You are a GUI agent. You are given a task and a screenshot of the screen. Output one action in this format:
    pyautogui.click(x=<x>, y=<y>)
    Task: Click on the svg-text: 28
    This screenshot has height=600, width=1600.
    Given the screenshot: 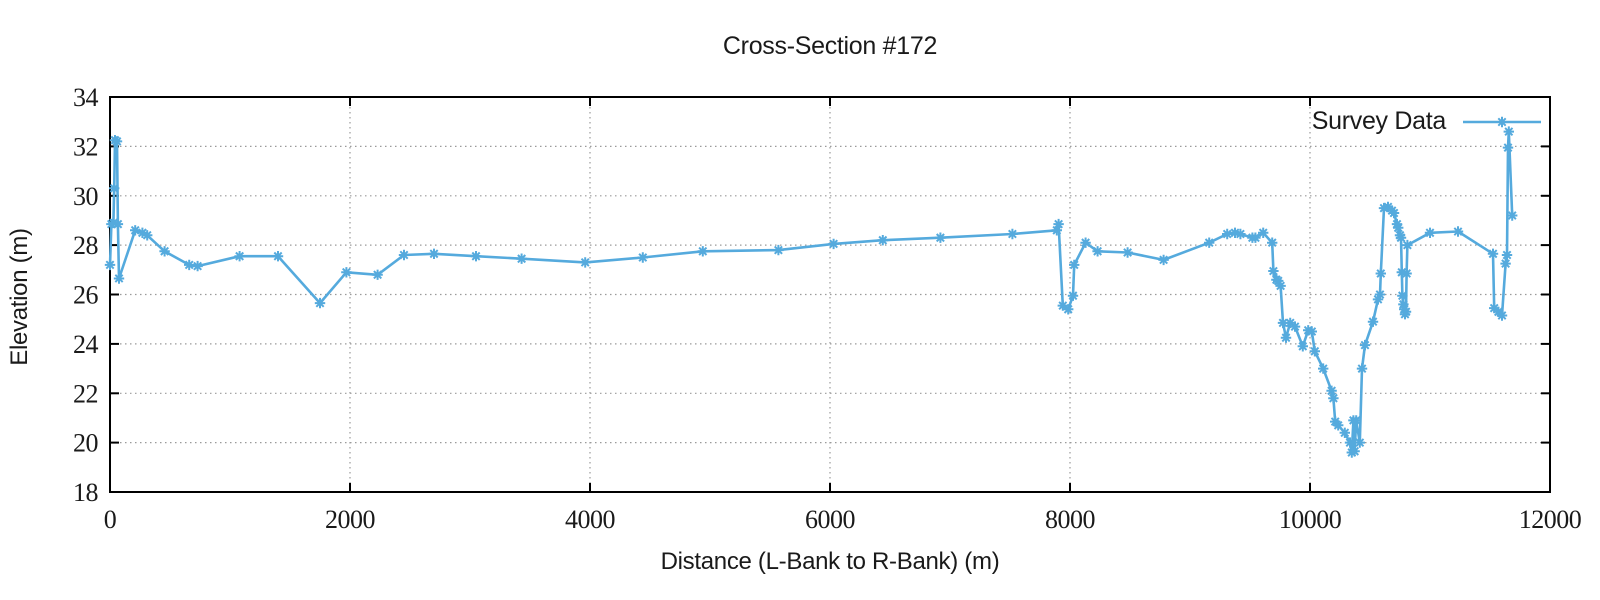 What is the action you would take?
    pyautogui.click(x=86, y=245)
    